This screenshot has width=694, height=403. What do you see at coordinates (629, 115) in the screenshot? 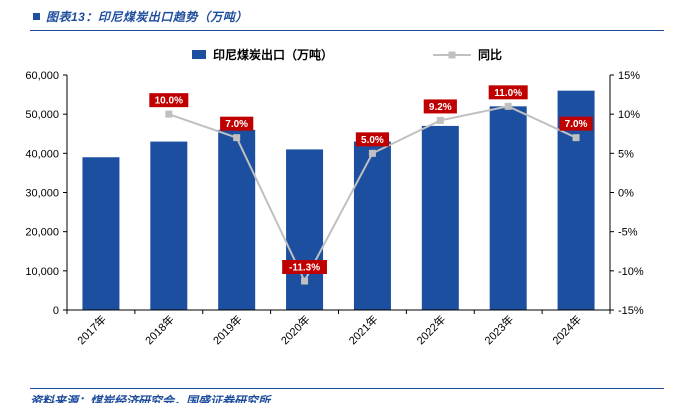
I see `right-axis-label: 10%` at bounding box center [629, 115].